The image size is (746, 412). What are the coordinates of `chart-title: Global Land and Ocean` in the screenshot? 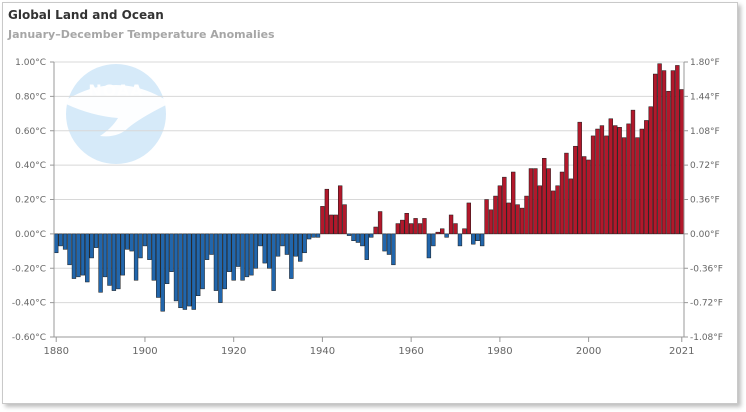 It's located at (86, 15).